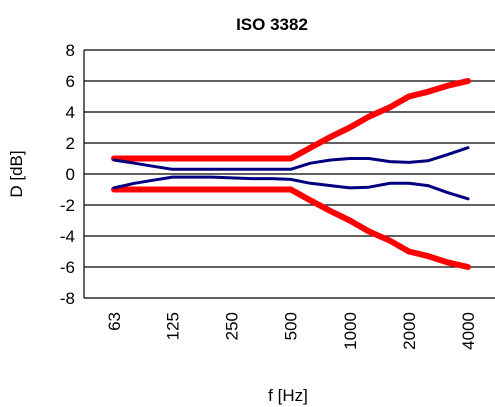 The image size is (495, 407). Describe the element at coordinates (291, 326) in the screenshot. I see `x-tick-label: 500` at that location.